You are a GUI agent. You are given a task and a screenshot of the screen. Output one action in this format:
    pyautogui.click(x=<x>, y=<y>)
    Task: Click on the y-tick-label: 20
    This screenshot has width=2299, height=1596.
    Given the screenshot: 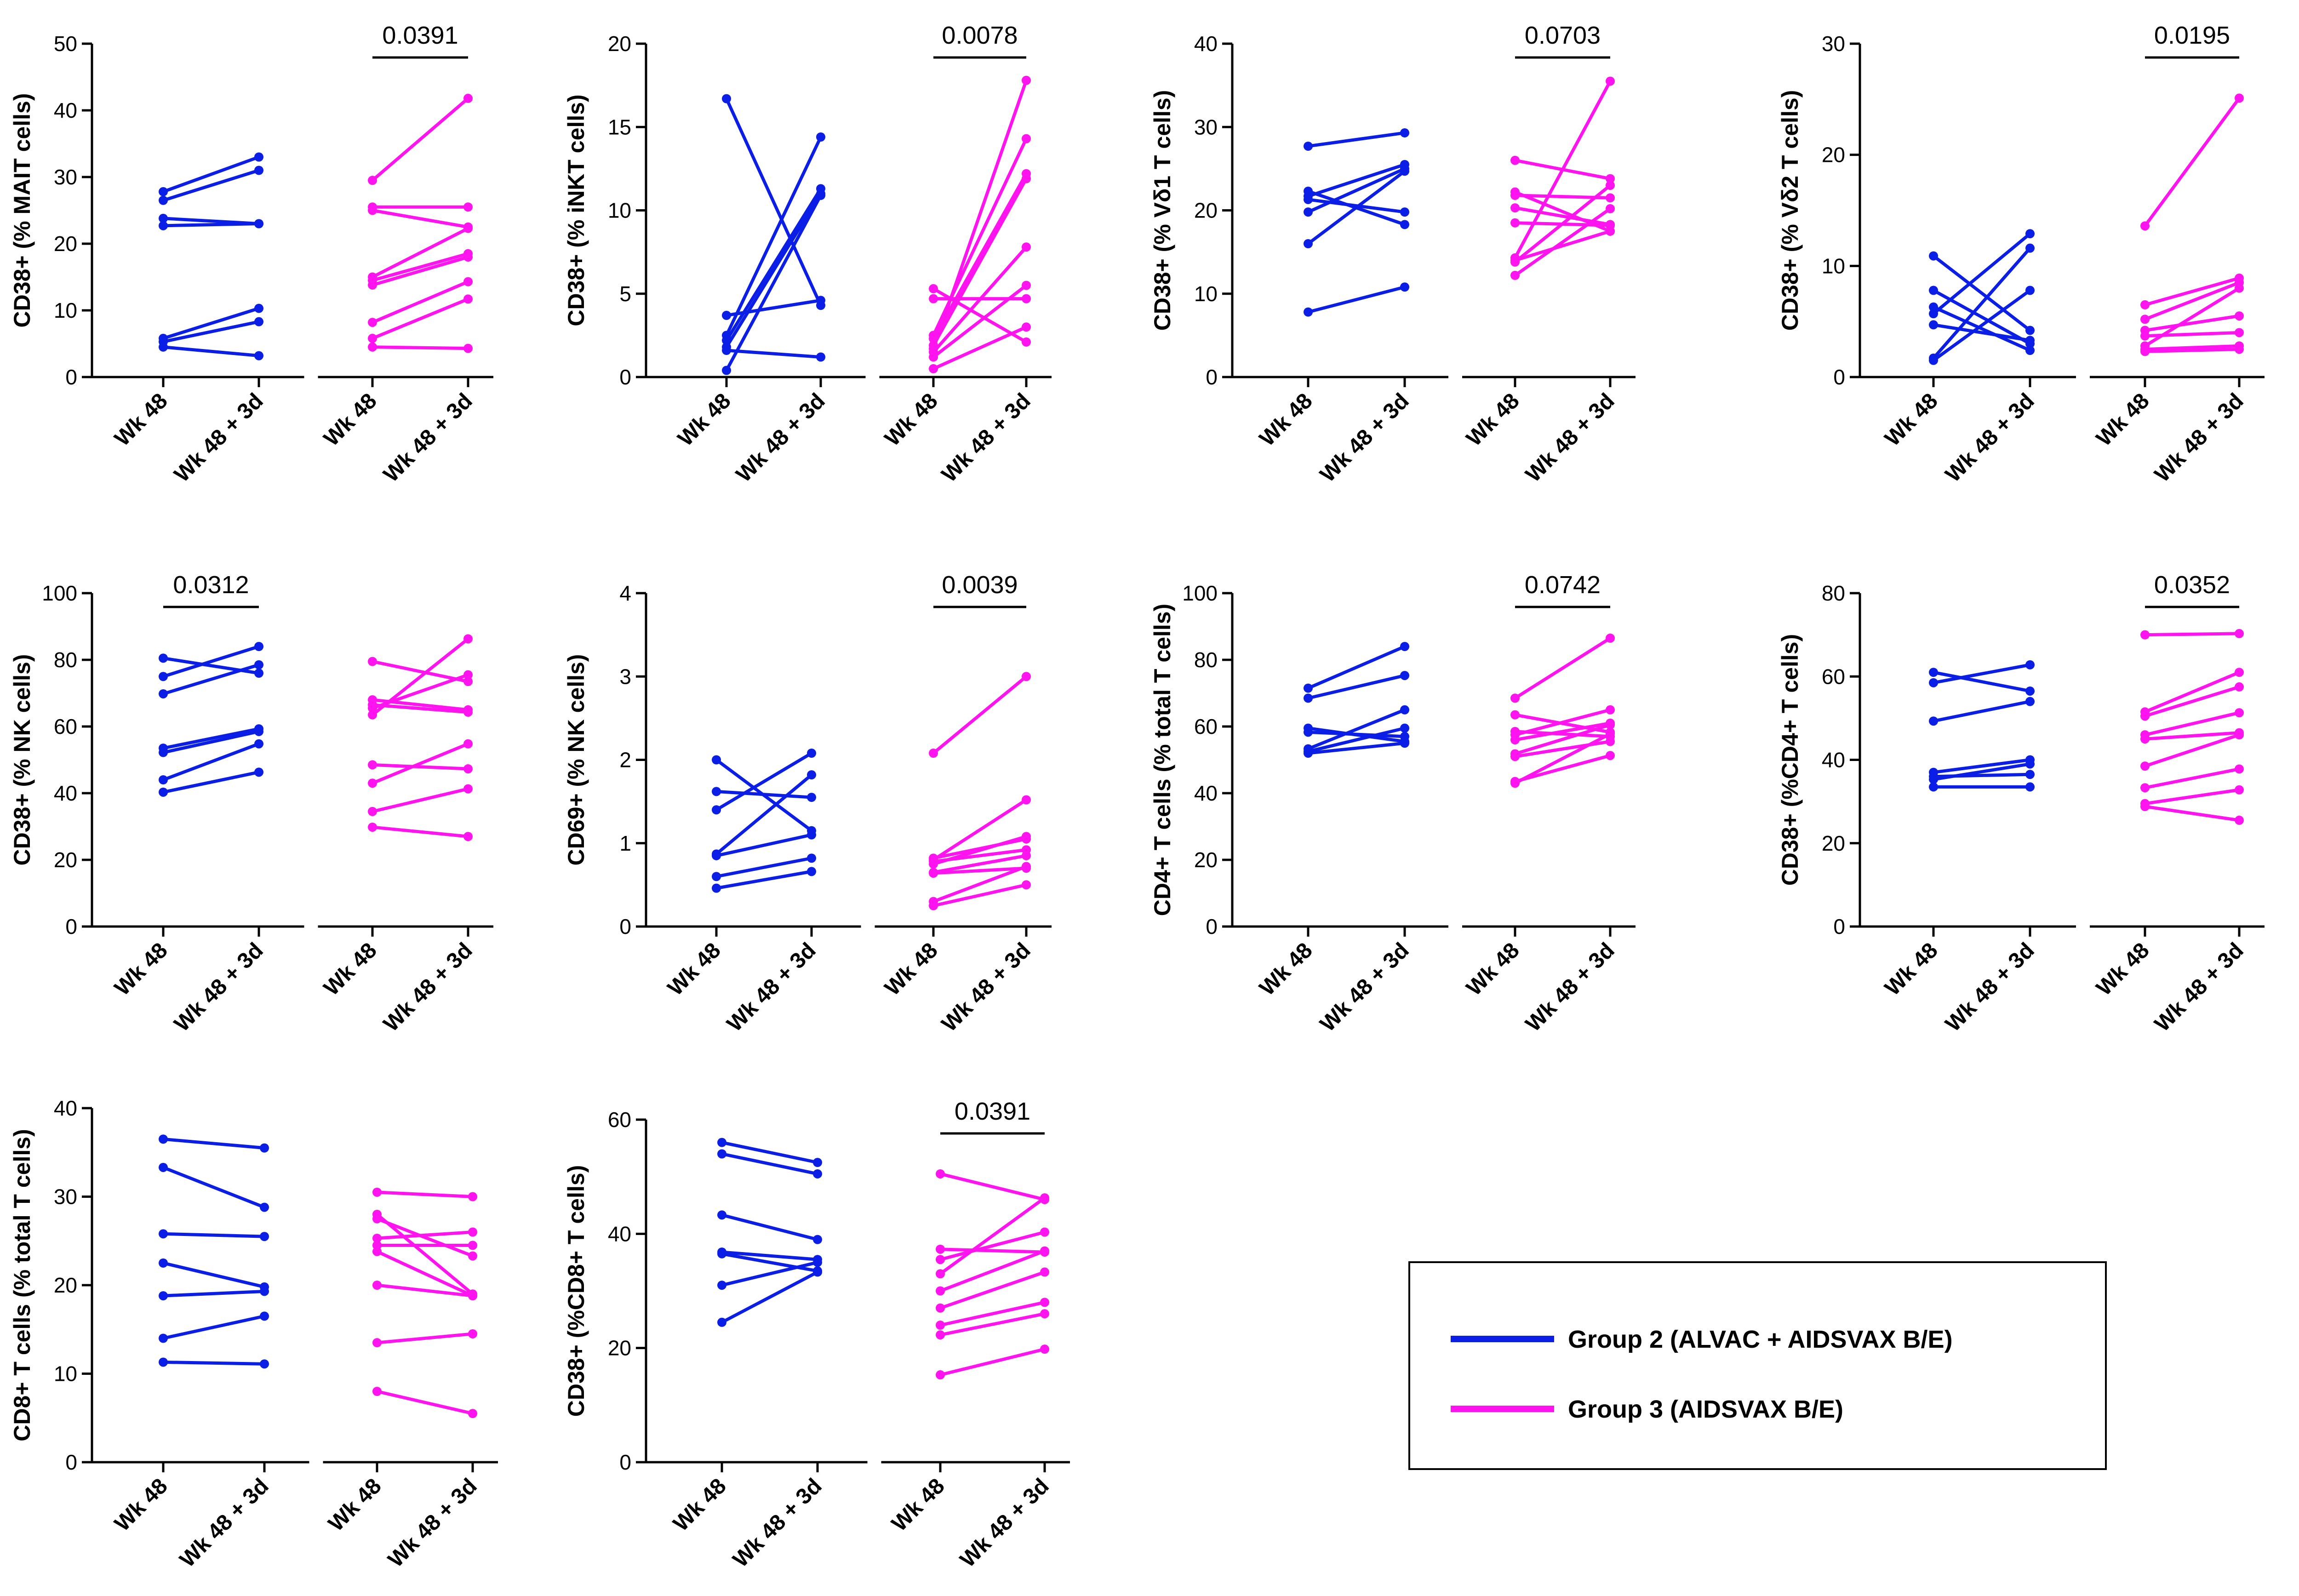 What is the action you would take?
    pyautogui.click(x=65, y=860)
    